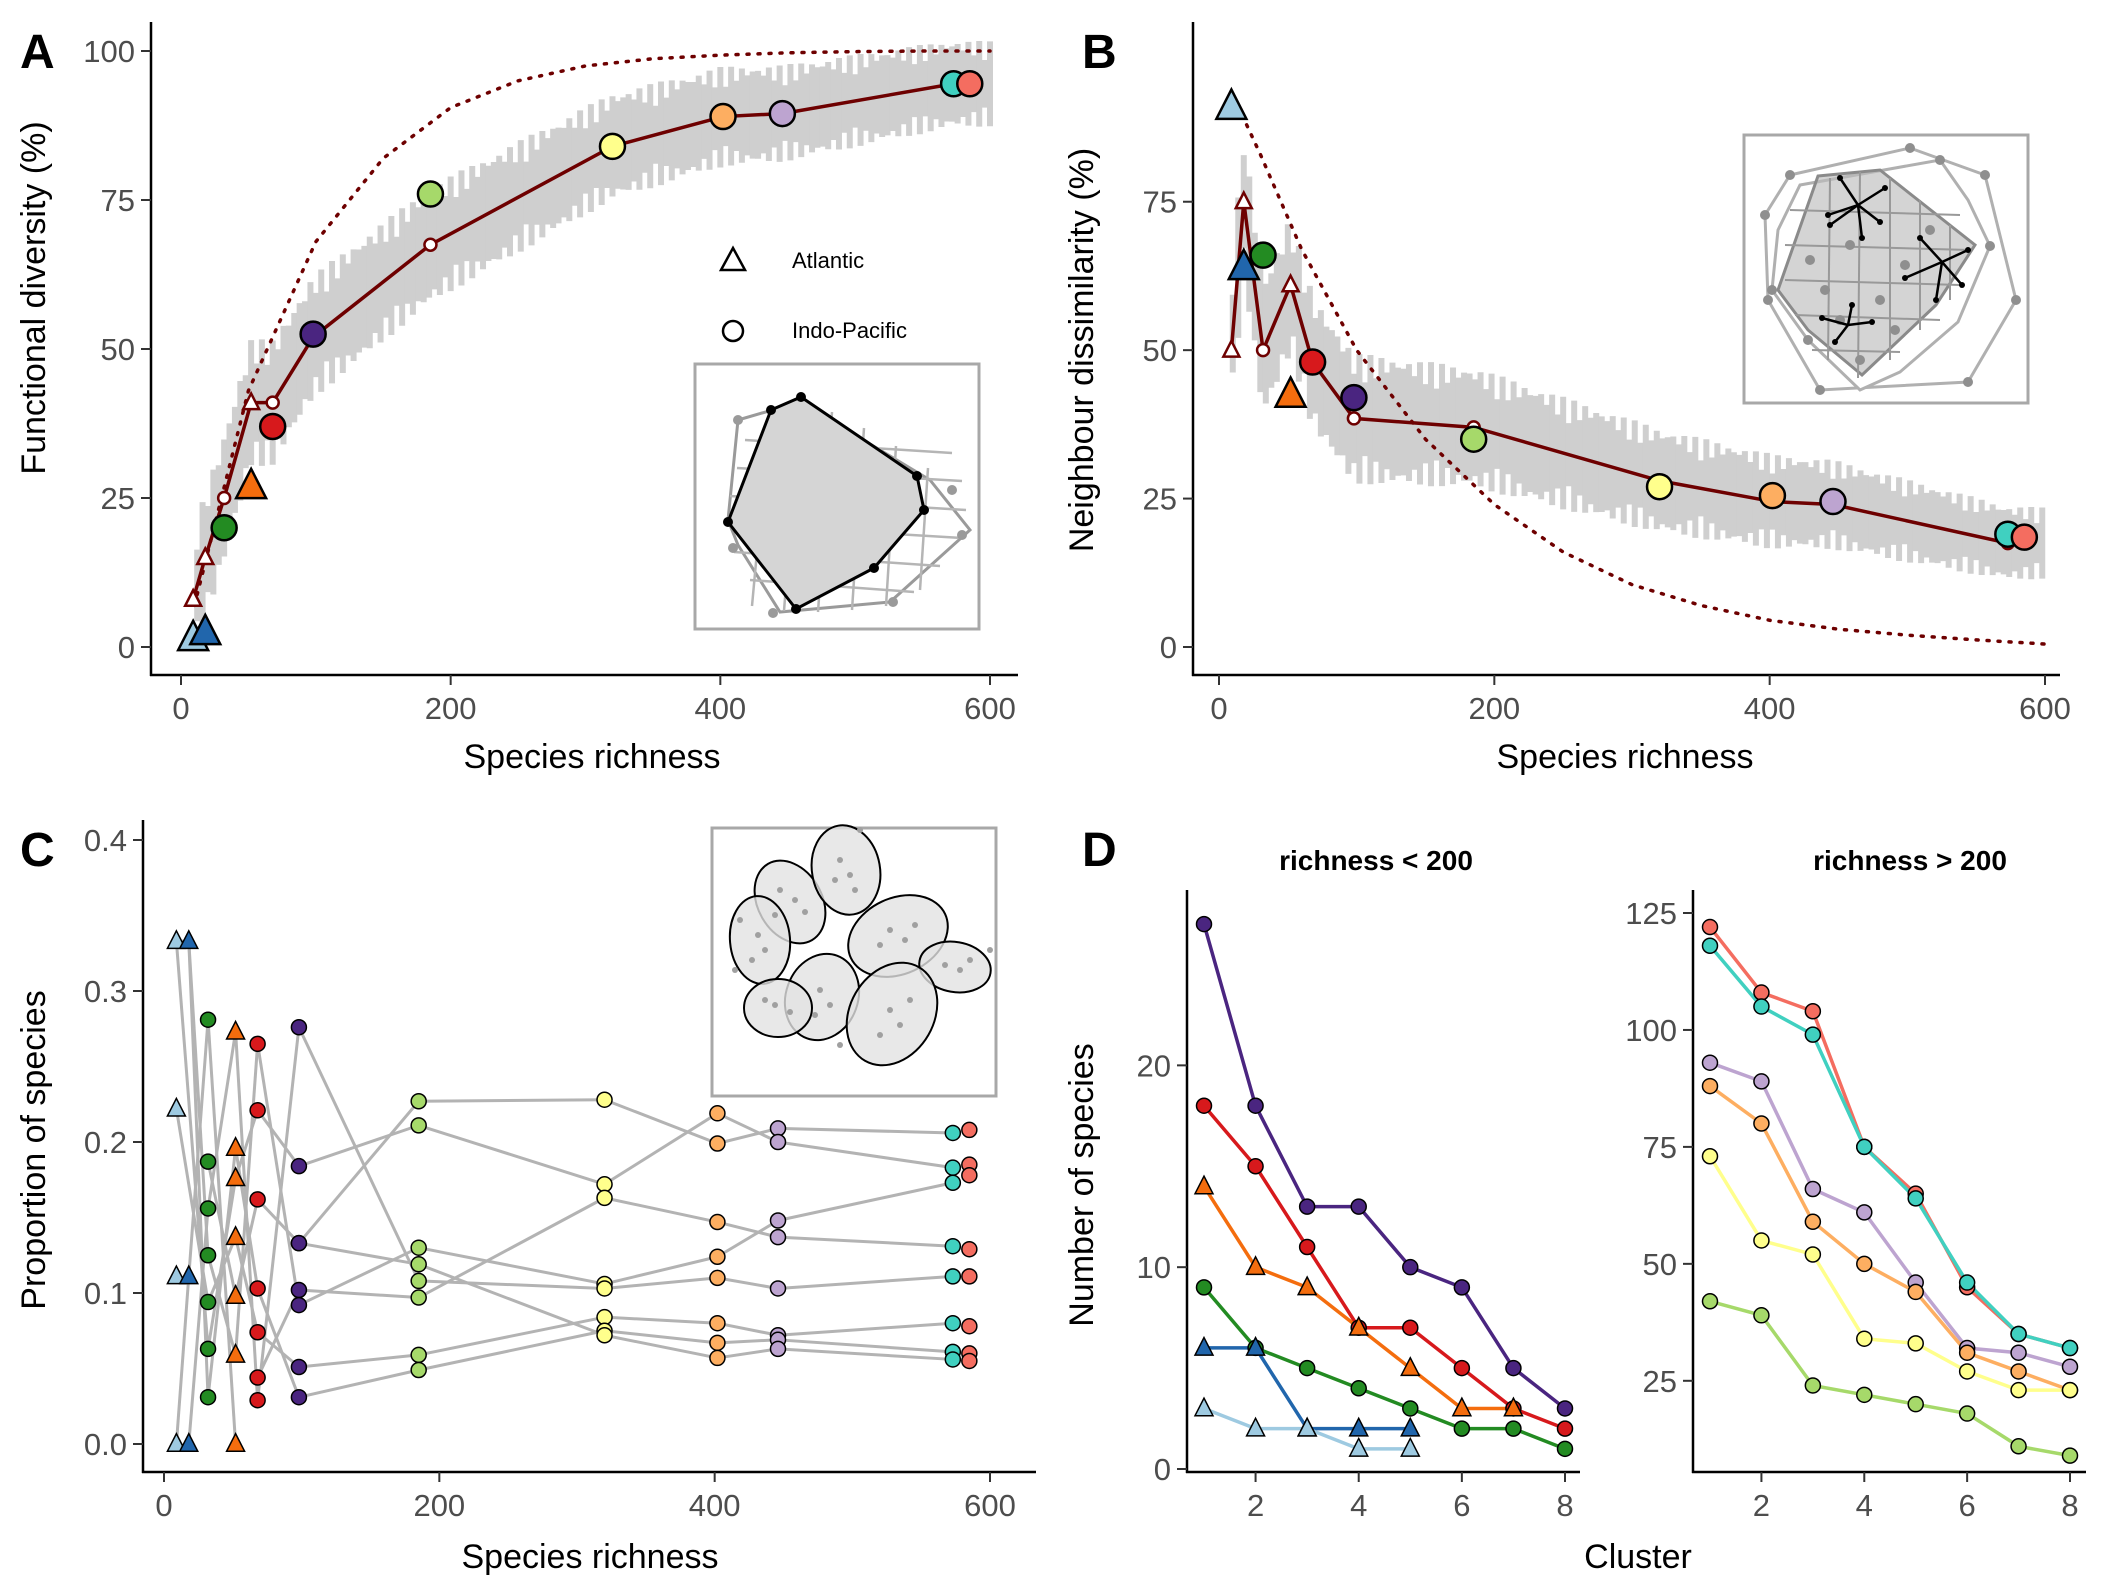 This screenshot has height=1594, width=2102. I want to click on panel-a-x-tick-label: 600, so click(990, 708).